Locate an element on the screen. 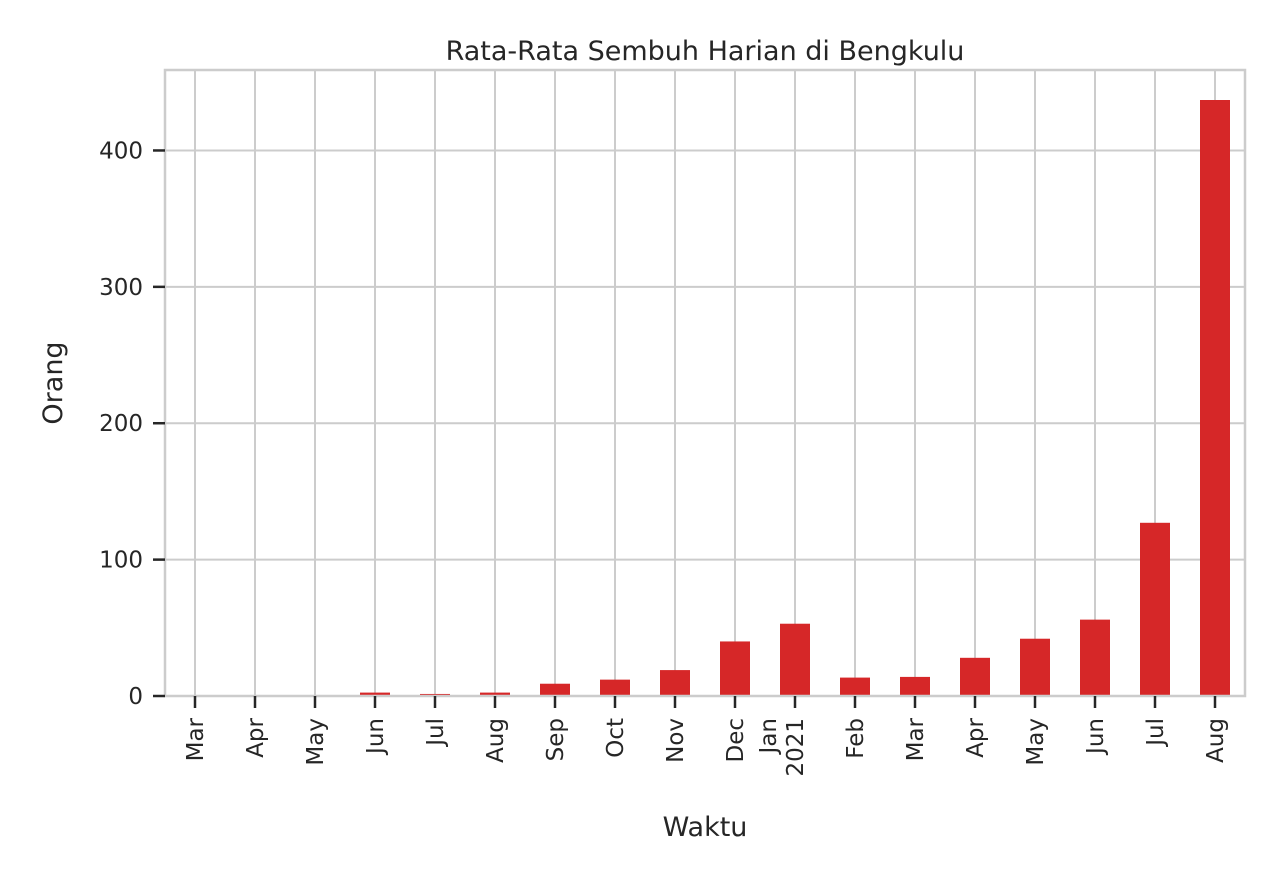 The height and width of the screenshot is (880, 1280). x-tick-label: Dec is located at coordinates (736, 740).